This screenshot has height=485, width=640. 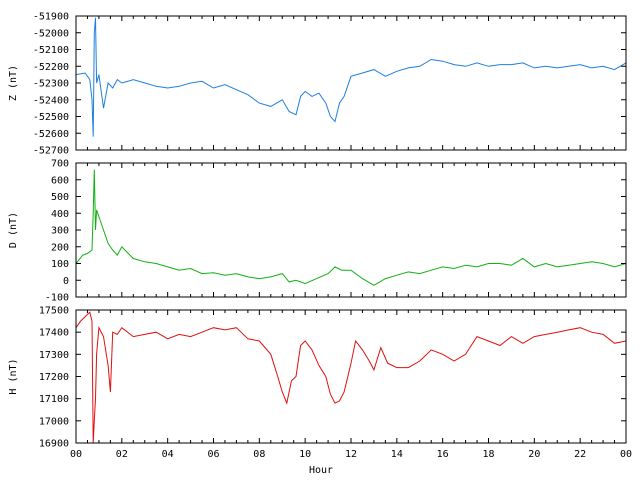 What do you see at coordinates (397, 454) in the screenshot?
I see `x-tick-label: 14` at bounding box center [397, 454].